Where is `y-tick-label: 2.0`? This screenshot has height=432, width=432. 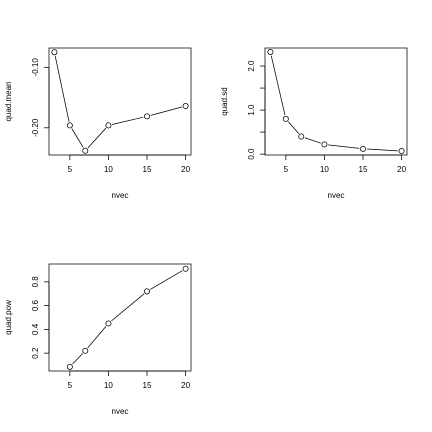
y-tick-label: 2.0 is located at coordinates (251, 66).